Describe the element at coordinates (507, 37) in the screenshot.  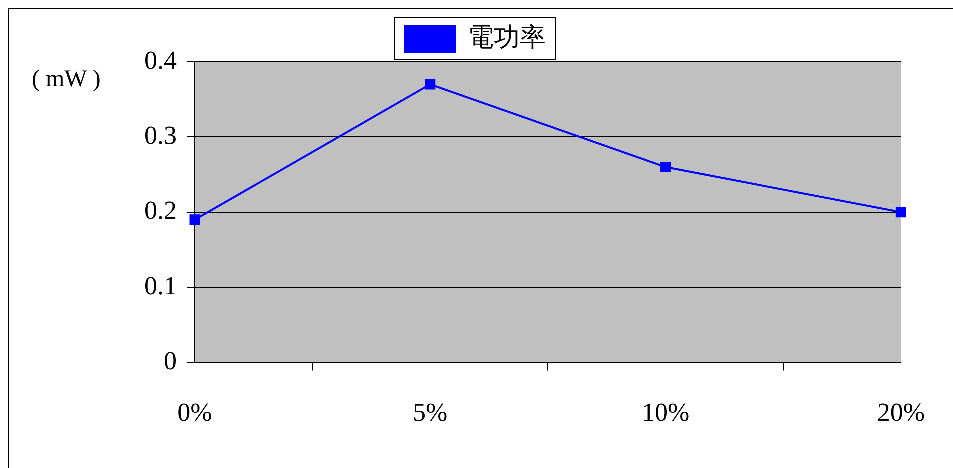
I see `legend-label: 電功率` at that location.